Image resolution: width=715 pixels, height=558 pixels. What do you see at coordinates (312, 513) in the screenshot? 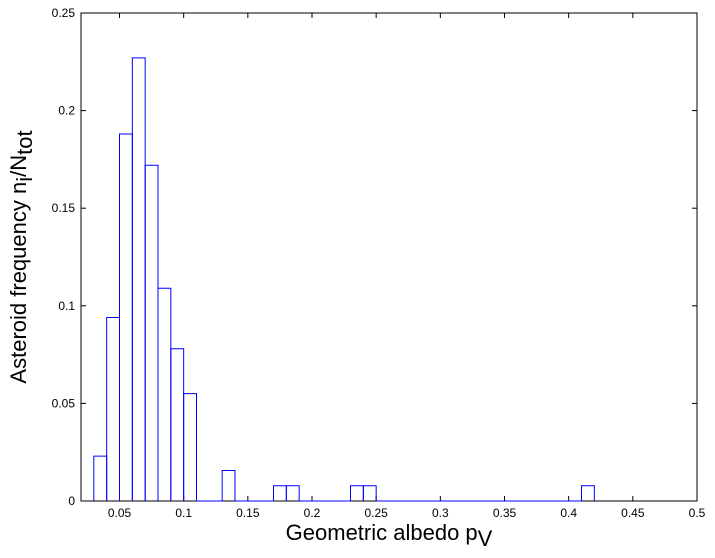
I see `x-tick-label: 0.2` at bounding box center [312, 513].